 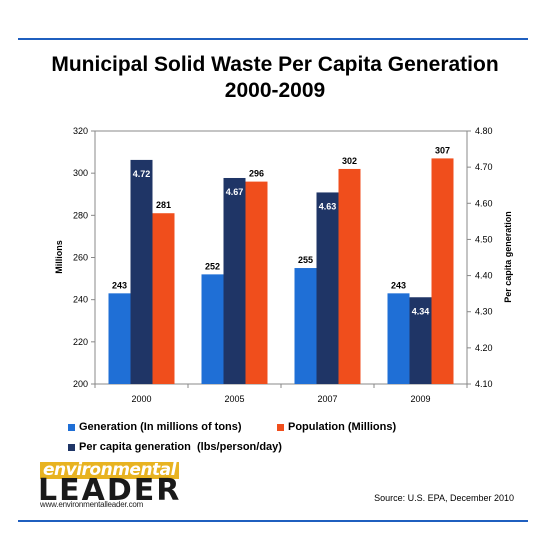 I want to click on y-tick-label: 280, so click(x=80, y=215).